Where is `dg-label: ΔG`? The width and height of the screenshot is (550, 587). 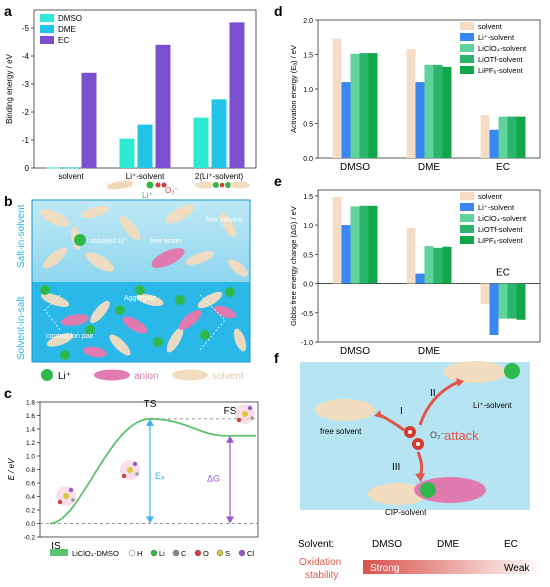 dg-label: ΔG is located at coordinates (213, 479).